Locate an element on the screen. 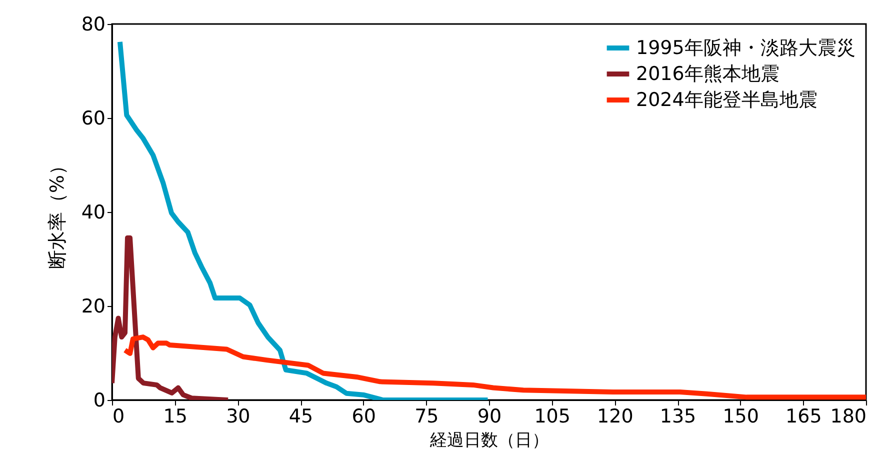 This screenshot has height=471, width=892. y-tick-label: 40 is located at coordinates (93, 213).